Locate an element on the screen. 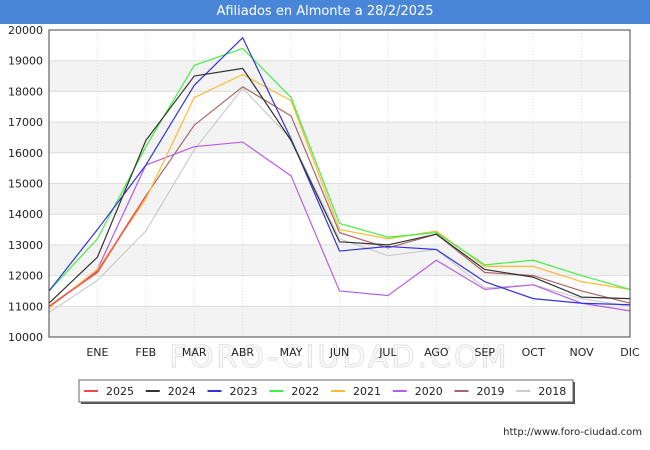  y-tick-label: 18000 is located at coordinates (25, 91).